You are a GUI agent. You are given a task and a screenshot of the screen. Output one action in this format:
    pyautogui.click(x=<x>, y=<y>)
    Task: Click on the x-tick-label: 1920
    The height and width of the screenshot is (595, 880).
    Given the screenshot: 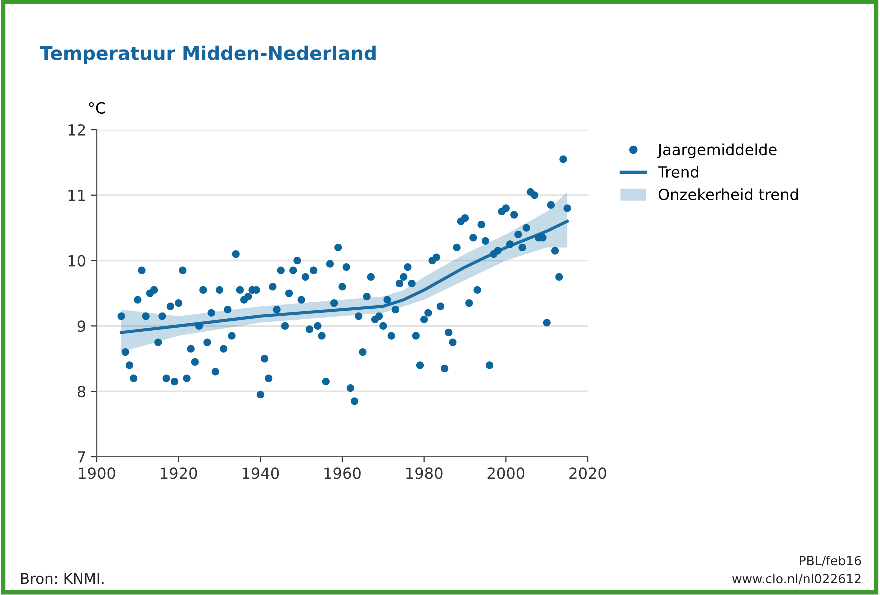 What is the action you would take?
    pyautogui.click(x=179, y=474)
    